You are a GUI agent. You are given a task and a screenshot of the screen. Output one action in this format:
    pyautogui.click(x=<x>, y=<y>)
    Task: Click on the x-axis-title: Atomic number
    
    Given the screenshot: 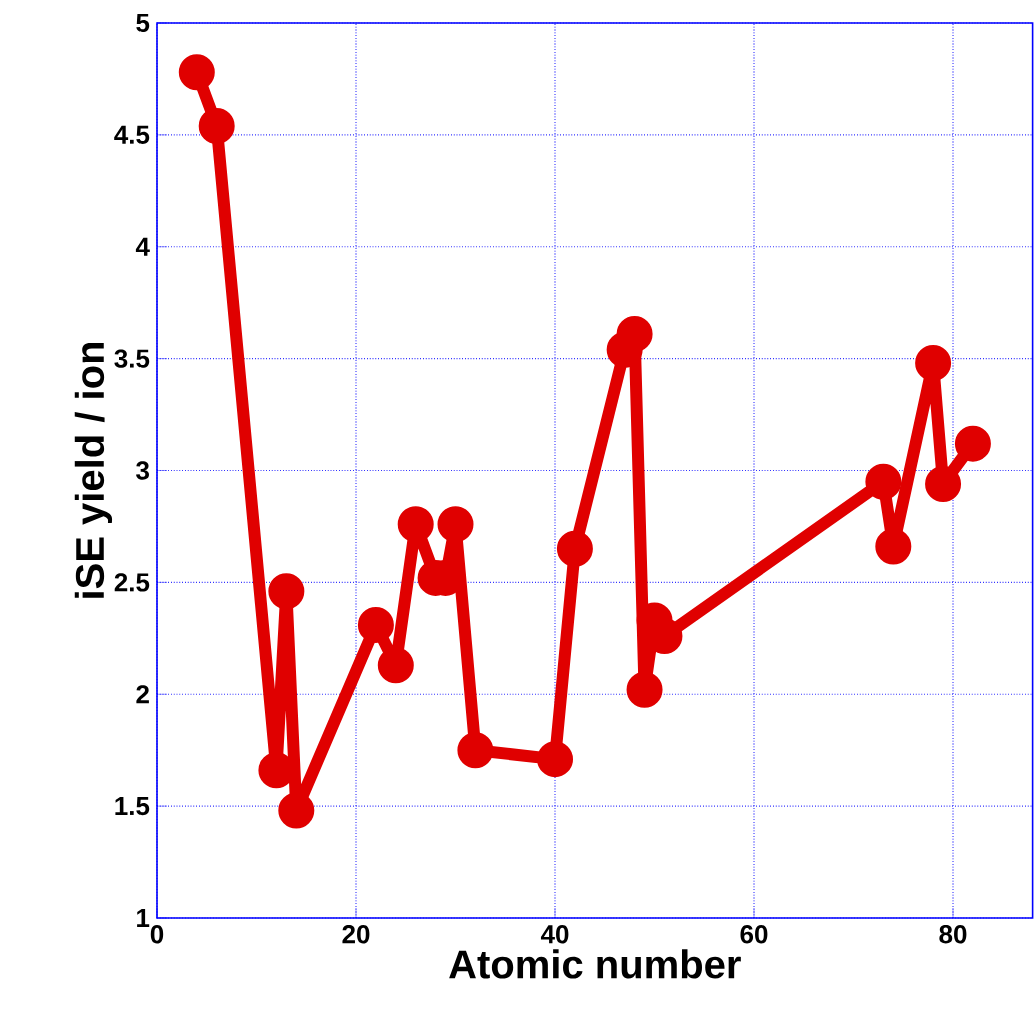 What is the action you would take?
    pyautogui.click(x=595, y=964)
    